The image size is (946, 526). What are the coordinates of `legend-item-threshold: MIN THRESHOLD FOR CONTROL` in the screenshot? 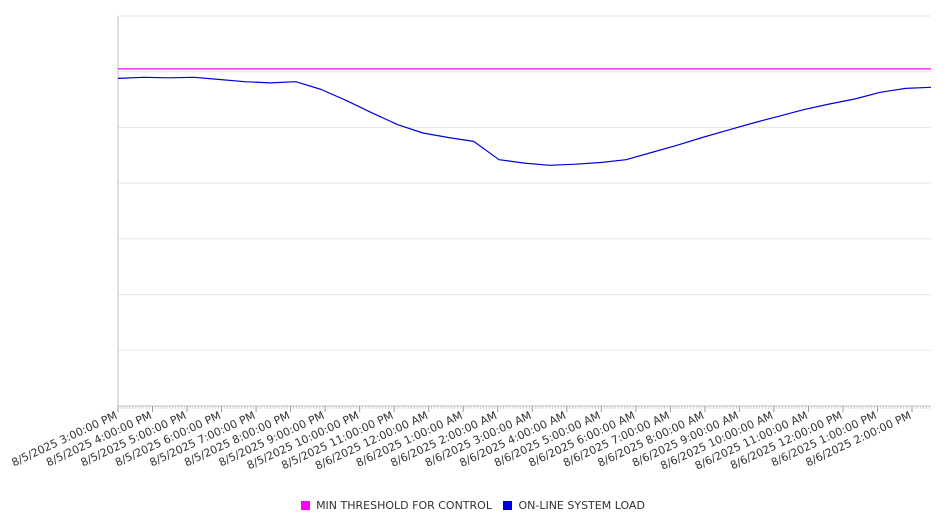 It's located at (396, 505).